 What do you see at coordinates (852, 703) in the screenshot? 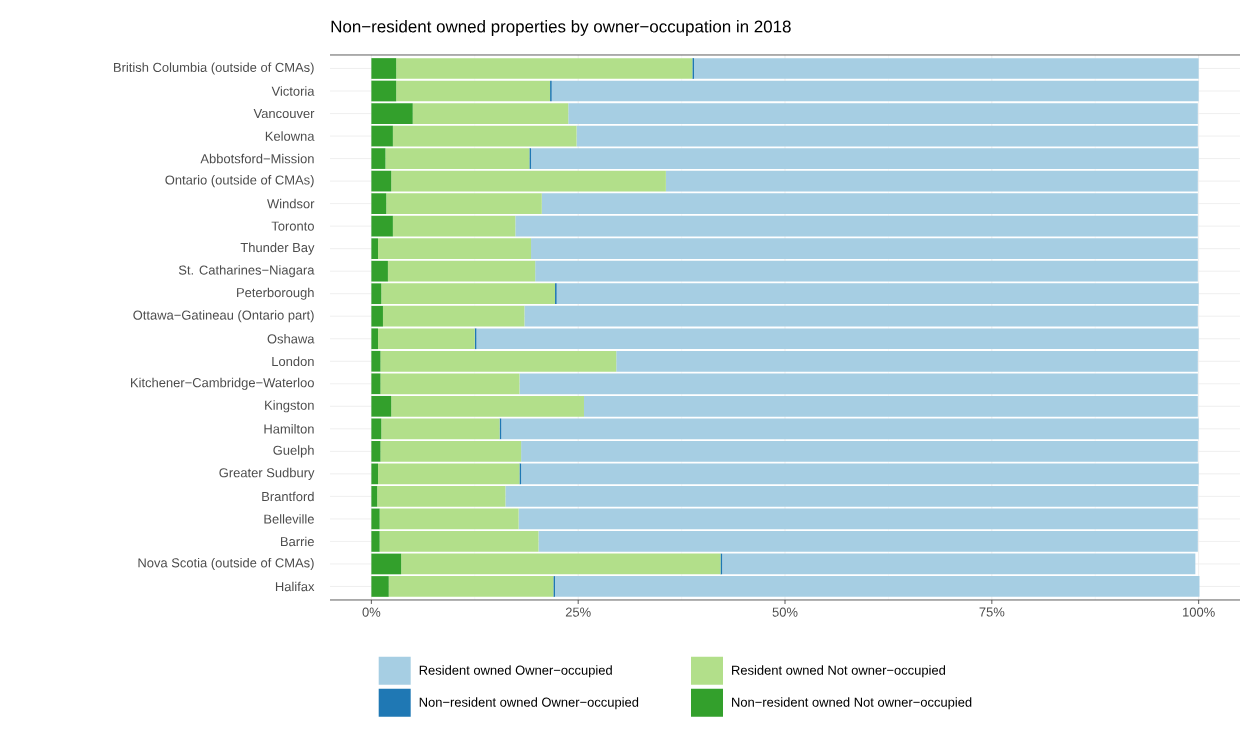
I see `legend-label: Non−resident owned Not owner−occupied` at bounding box center [852, 703].